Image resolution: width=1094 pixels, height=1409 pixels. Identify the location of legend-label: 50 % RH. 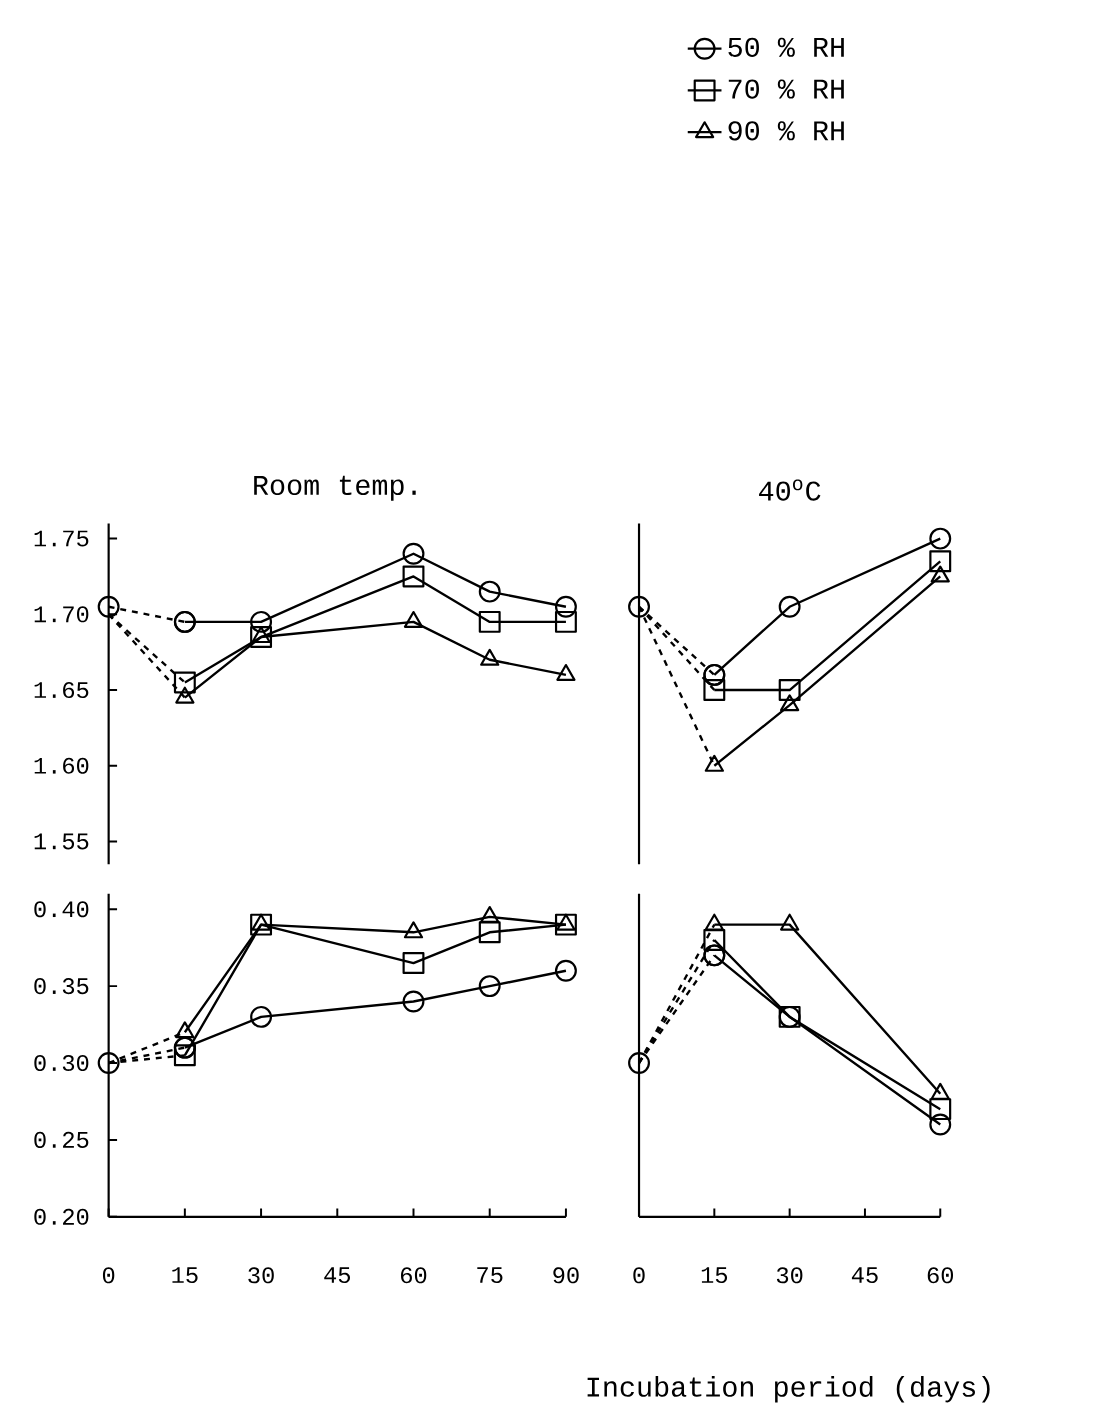
(786, 47).